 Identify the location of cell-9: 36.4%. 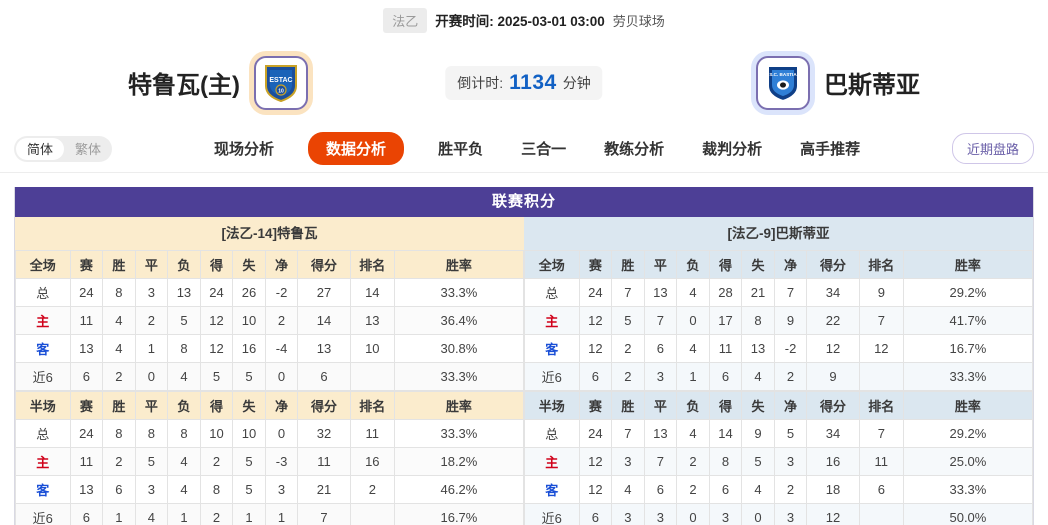
(459, 320).